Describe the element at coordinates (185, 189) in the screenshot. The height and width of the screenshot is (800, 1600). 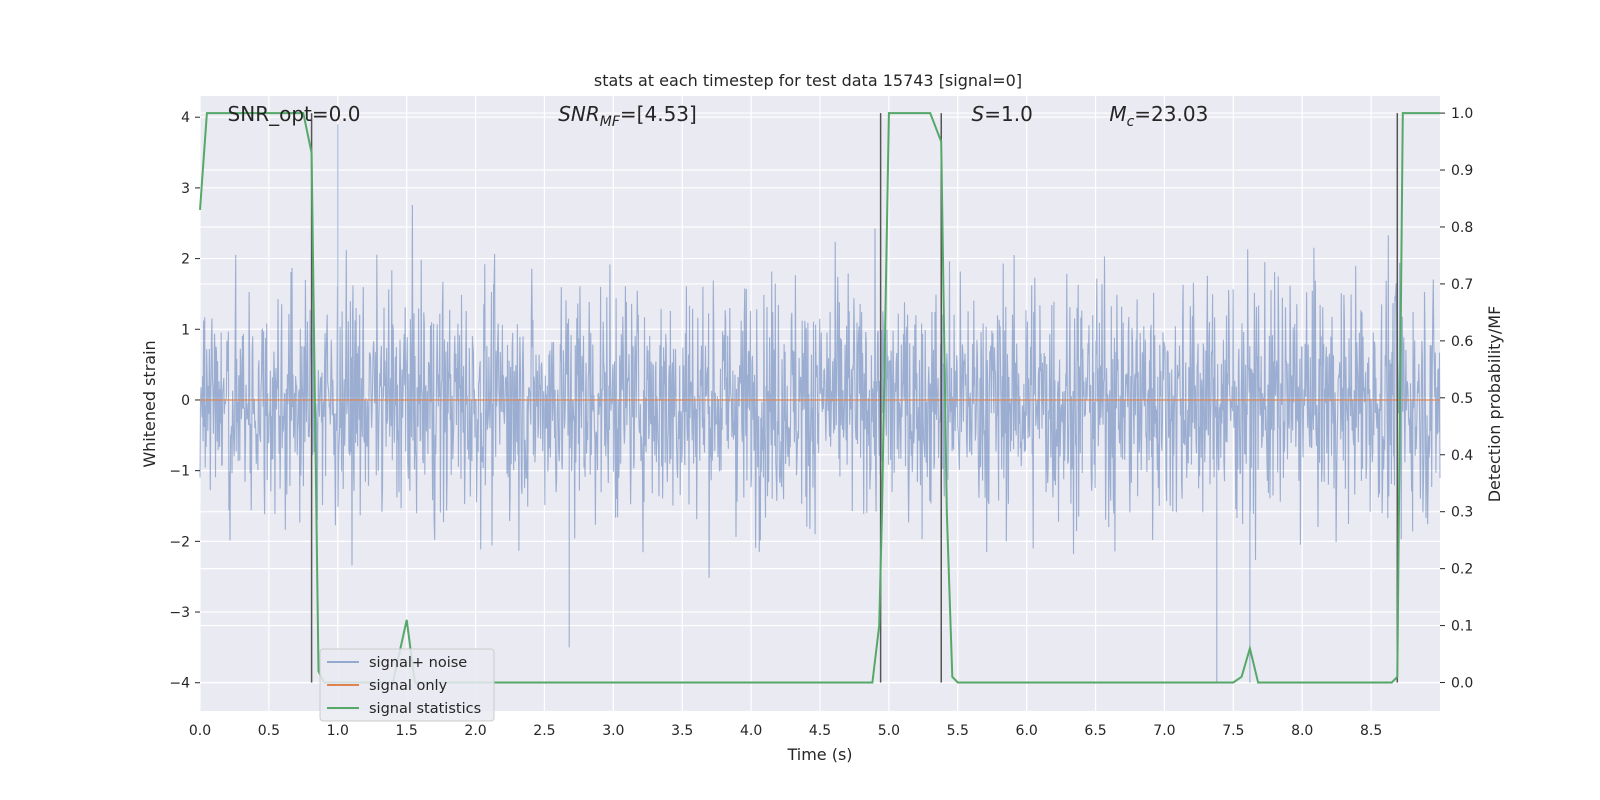
I see `left-tick-label: 3` at that location.